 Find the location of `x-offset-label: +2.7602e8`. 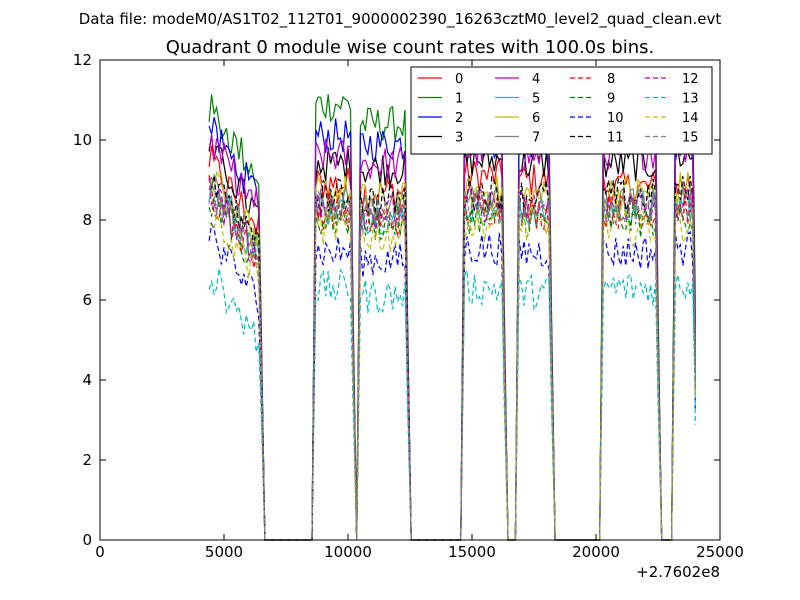

x-offset-label: +2.7602e8 is located at coordinates (678, 572).